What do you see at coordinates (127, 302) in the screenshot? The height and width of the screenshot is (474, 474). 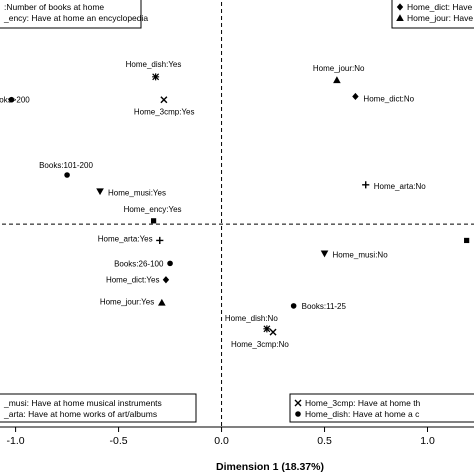 I see `point-label: Home_jour:Yes` at bounding box center [127, 302].